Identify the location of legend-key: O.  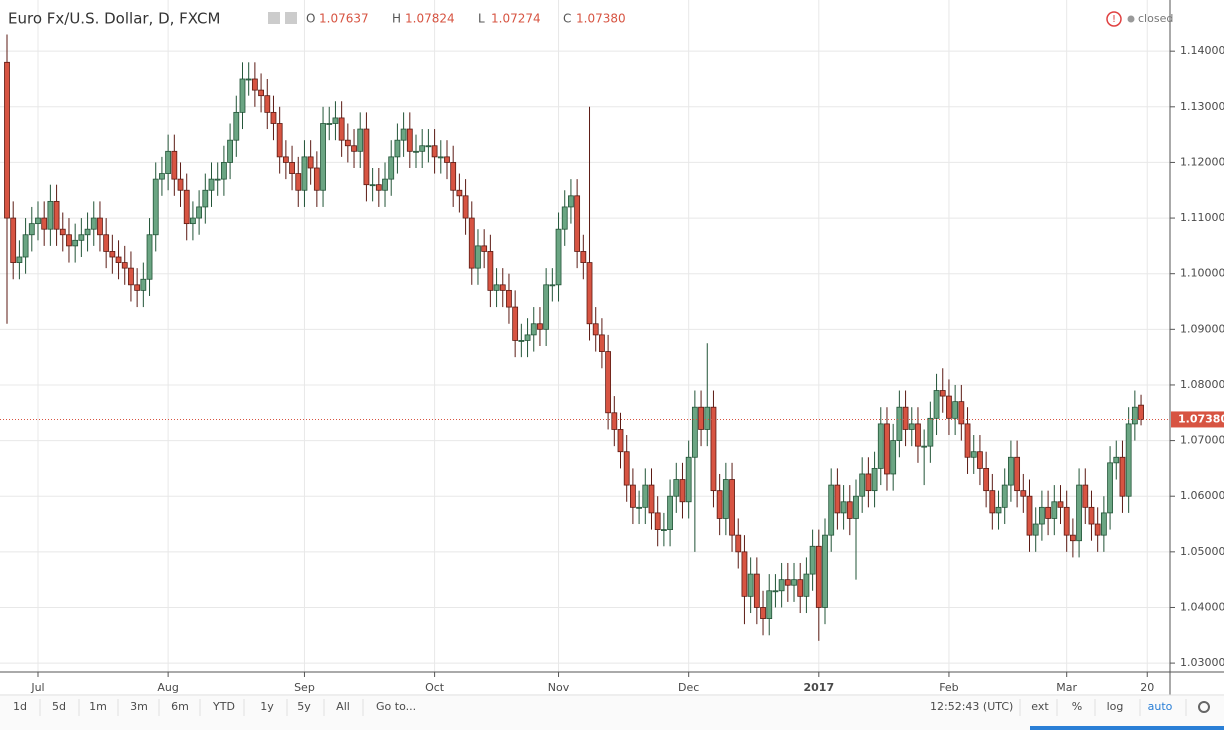
(310, 19).